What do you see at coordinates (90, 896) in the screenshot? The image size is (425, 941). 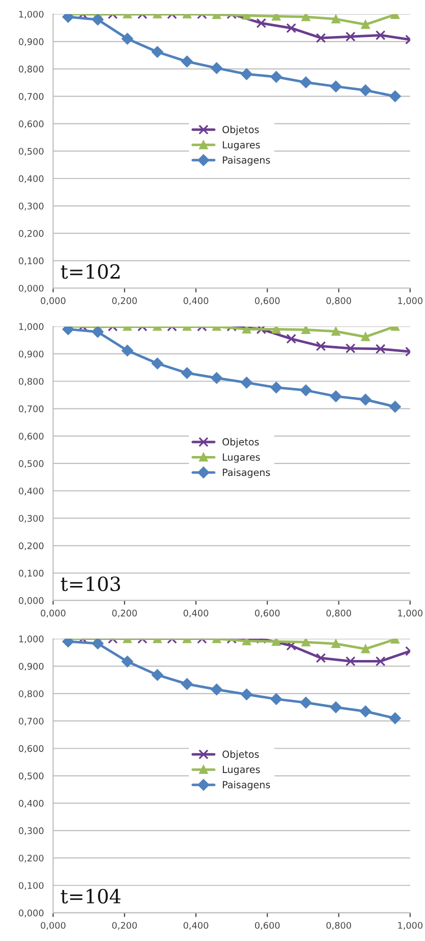 I see `annotation: t=104` at bounding box center [90, 896].